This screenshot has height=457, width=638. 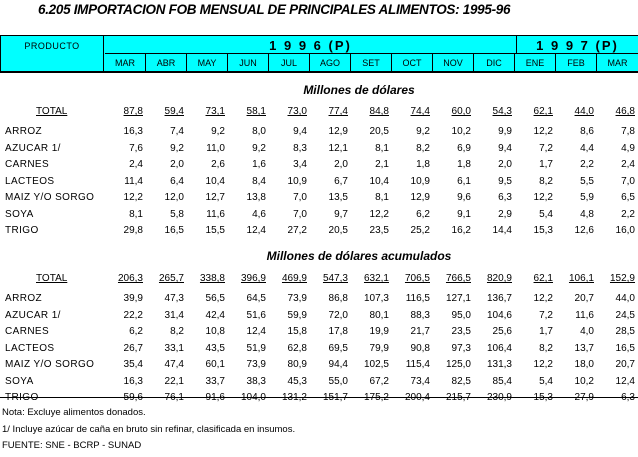 I want to click on row-label: AZUCAR 1/, so click(x=33, y=315).